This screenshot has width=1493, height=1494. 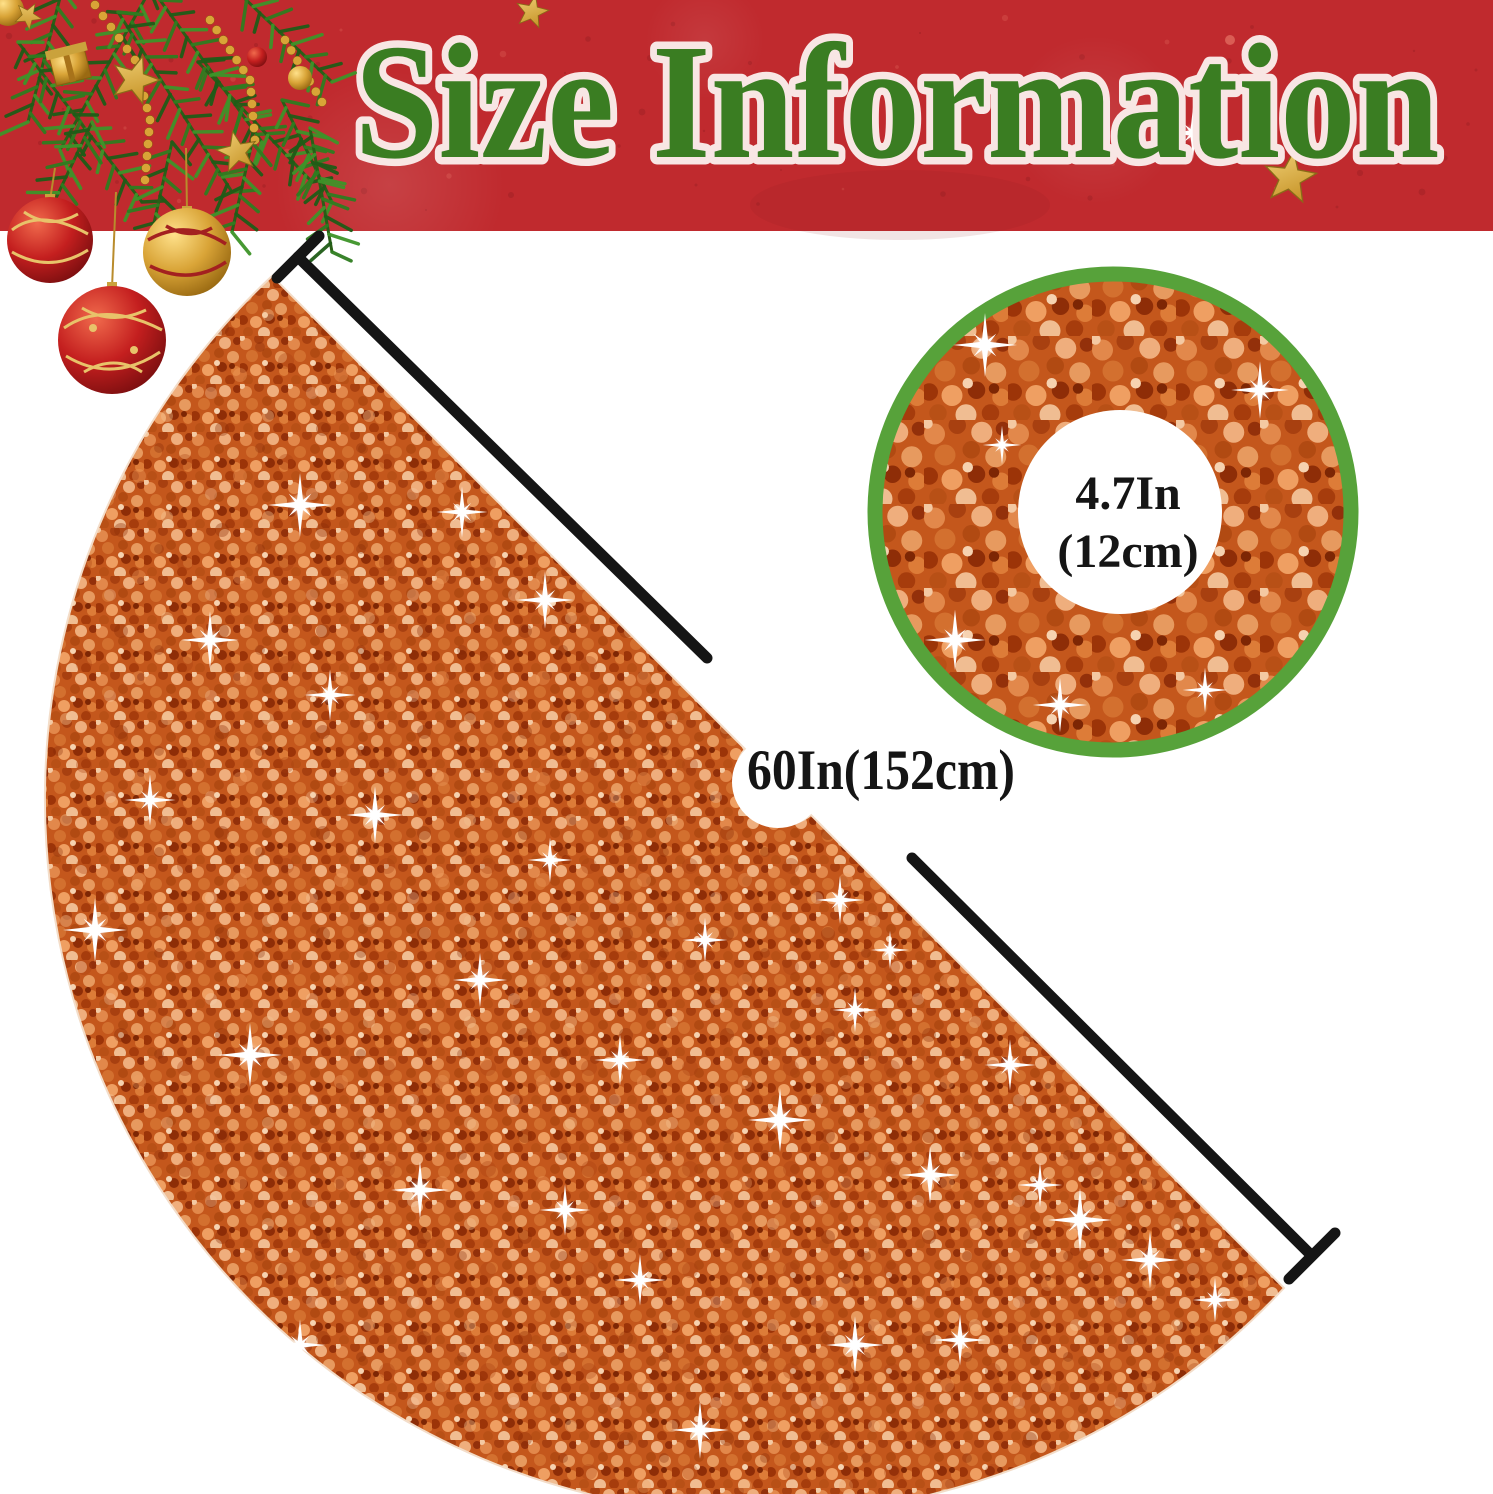 I want to click on diameter-label: 60In(152cm), so click(x=881, y=770).